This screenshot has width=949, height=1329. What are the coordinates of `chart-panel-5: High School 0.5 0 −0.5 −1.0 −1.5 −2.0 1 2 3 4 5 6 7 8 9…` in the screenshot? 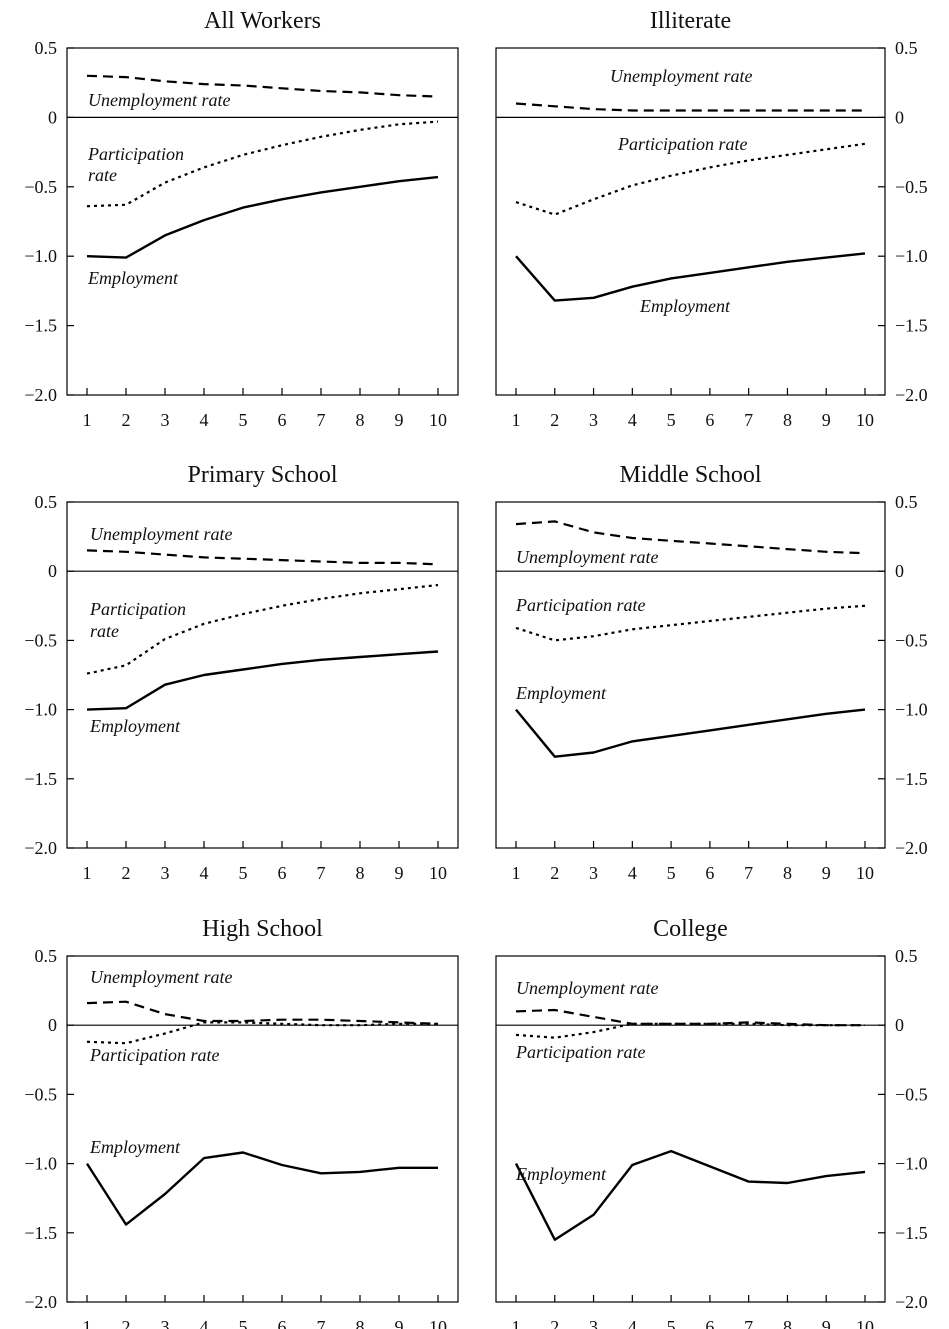 It's located at (241, 1122).